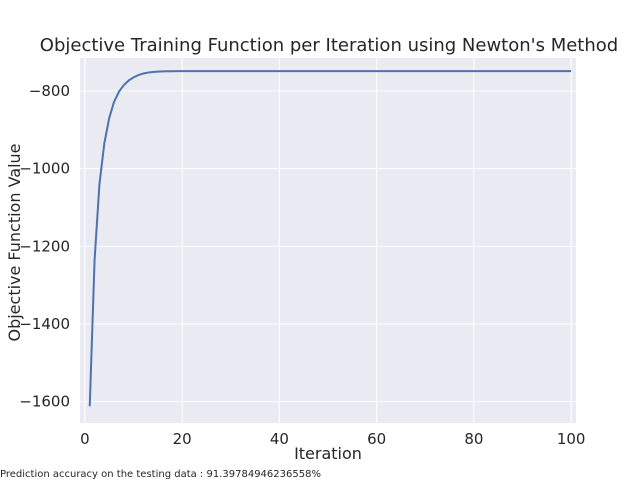  Describe the element at coordinates (49, 91) in the screenshot. I see `y-tick-label: −800` at that location.